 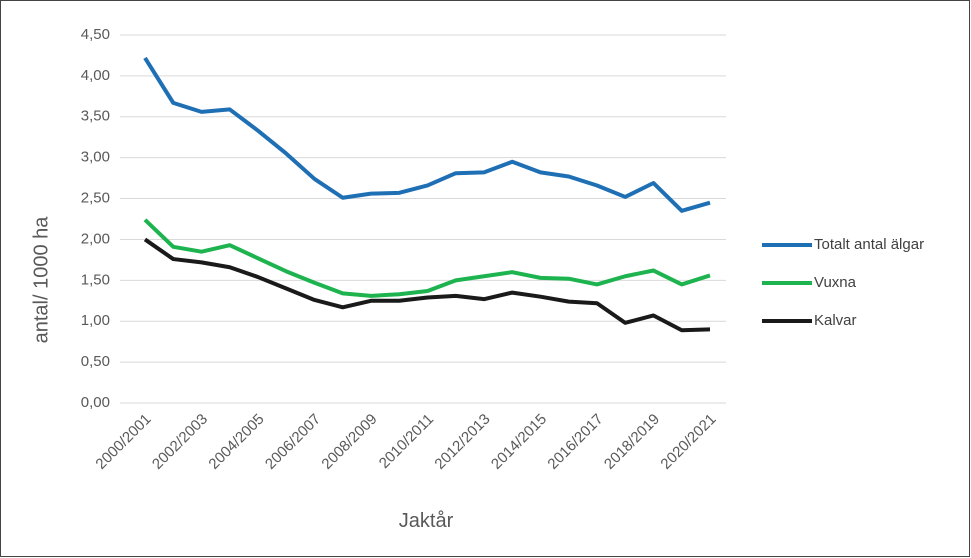 I want to click on y-axis-title: antal/ 1000 ha, so click(x=41, y=280).